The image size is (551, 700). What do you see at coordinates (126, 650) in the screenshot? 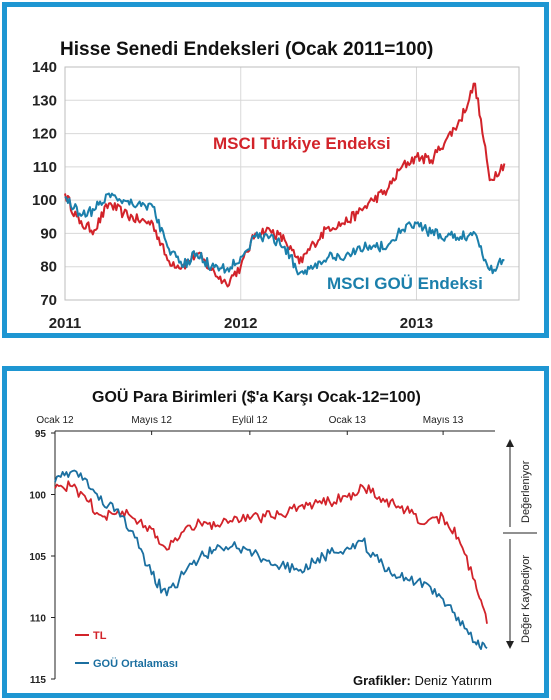
I see `legend: TL GOÜ Ortalaması` at bounding box center [126, 650].